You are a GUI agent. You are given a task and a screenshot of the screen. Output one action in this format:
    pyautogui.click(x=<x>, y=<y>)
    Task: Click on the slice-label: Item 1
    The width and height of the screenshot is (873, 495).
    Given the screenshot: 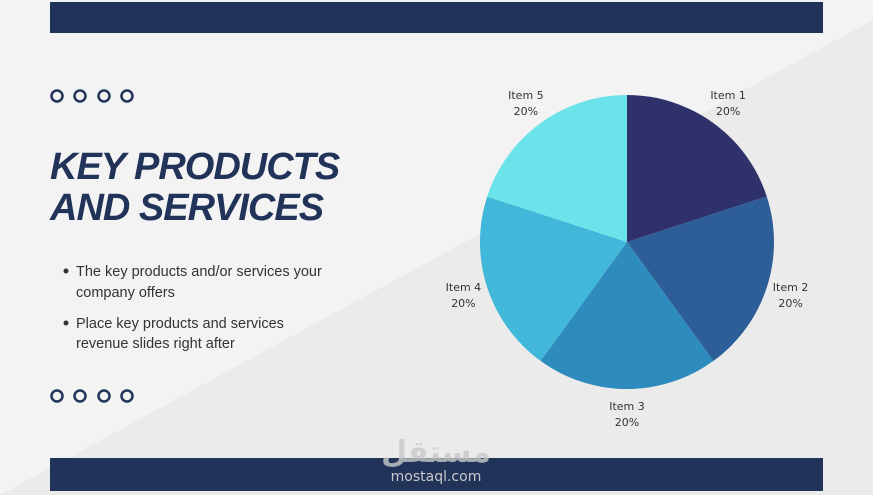 What is the action you would take?
    pyautogui.click(x=728, y=95)
    